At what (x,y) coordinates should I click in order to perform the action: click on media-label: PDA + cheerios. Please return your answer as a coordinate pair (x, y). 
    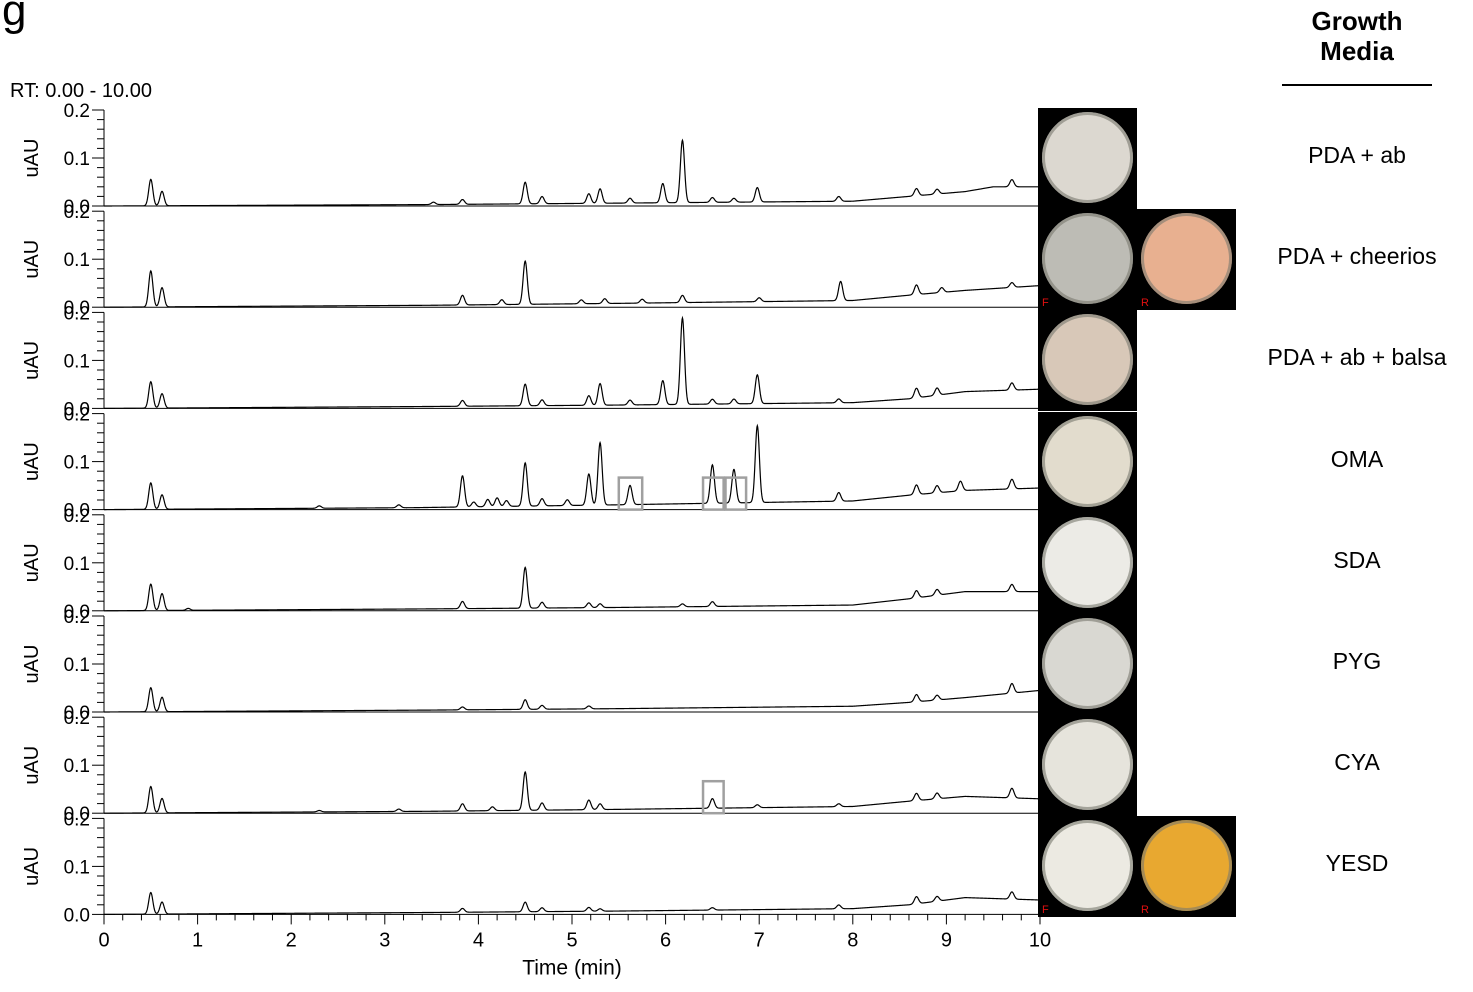
    Looking at the image, I should click on (1357, 256).